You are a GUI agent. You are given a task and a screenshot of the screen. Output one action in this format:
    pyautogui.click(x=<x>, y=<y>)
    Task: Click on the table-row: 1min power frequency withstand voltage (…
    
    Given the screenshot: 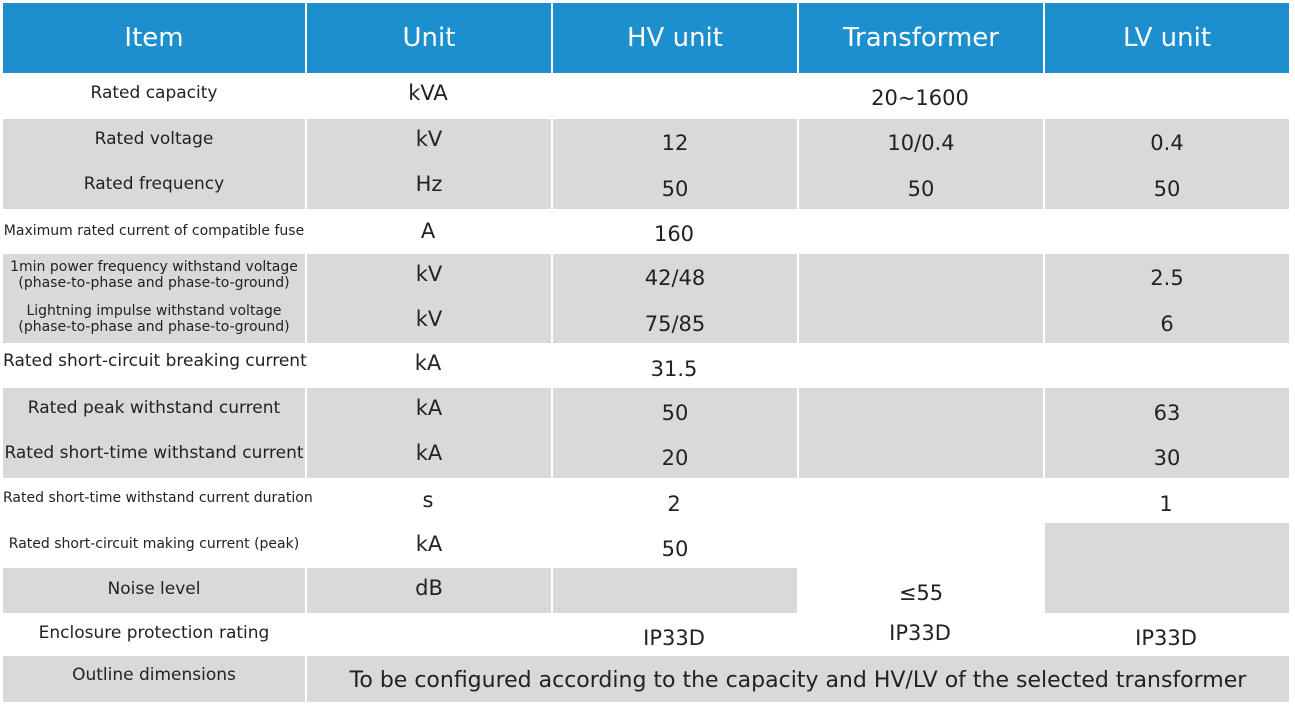 What is the action you would take?
    pyautogui.click(x=646, y=276)
    